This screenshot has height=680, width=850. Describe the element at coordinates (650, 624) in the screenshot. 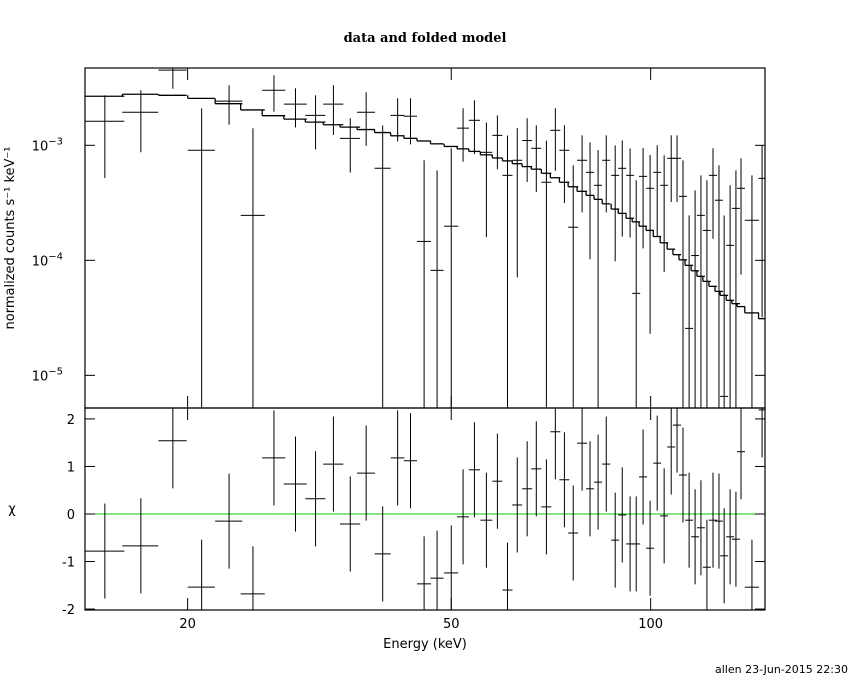

I see `x-tick-label: 100` at that location.